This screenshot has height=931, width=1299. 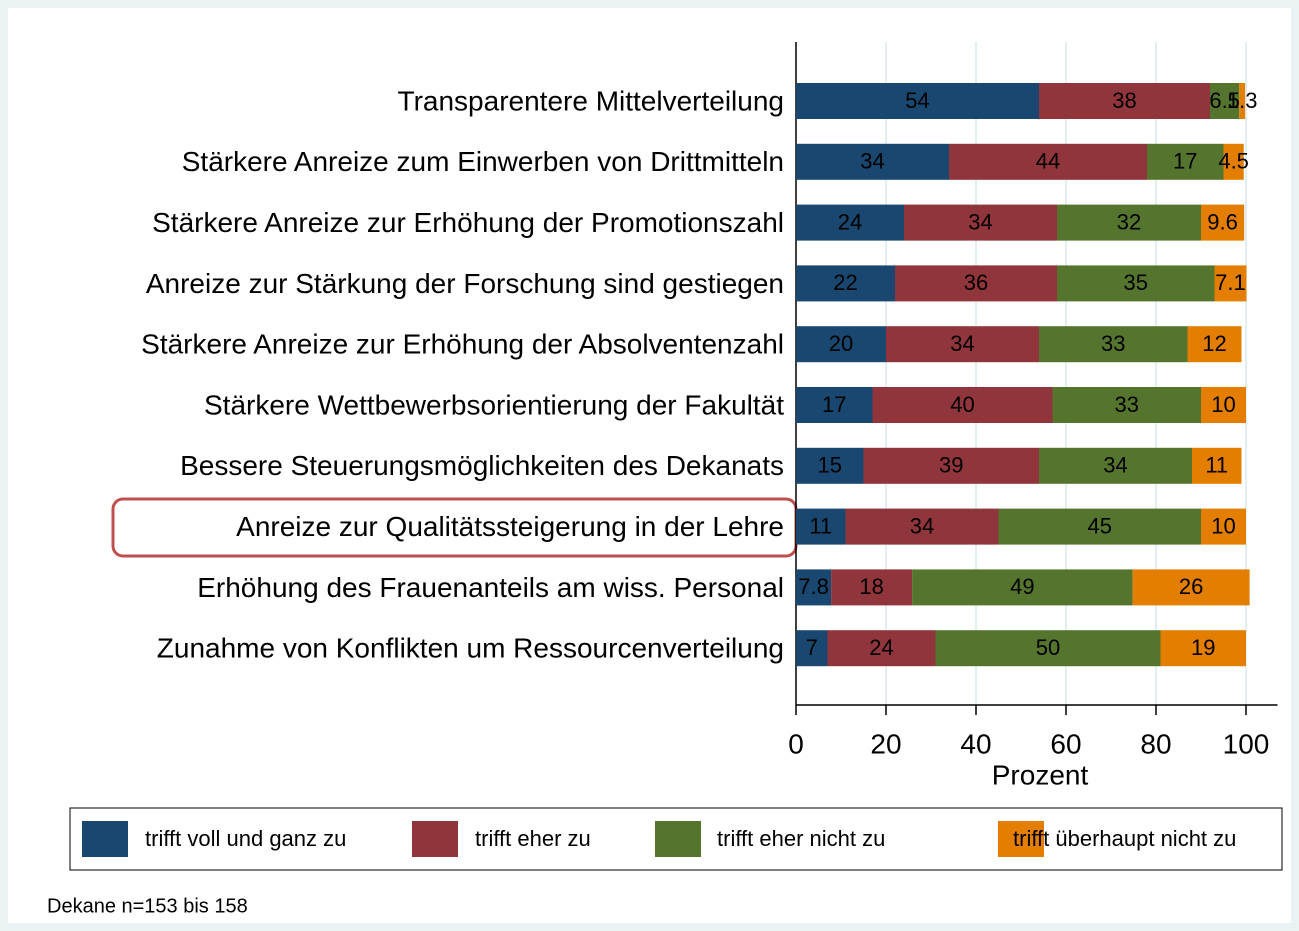 What do you see at coordinates (796, 743) in the screenshot?
I see `x-tick-label: 0` at bounding box center [796, 743].